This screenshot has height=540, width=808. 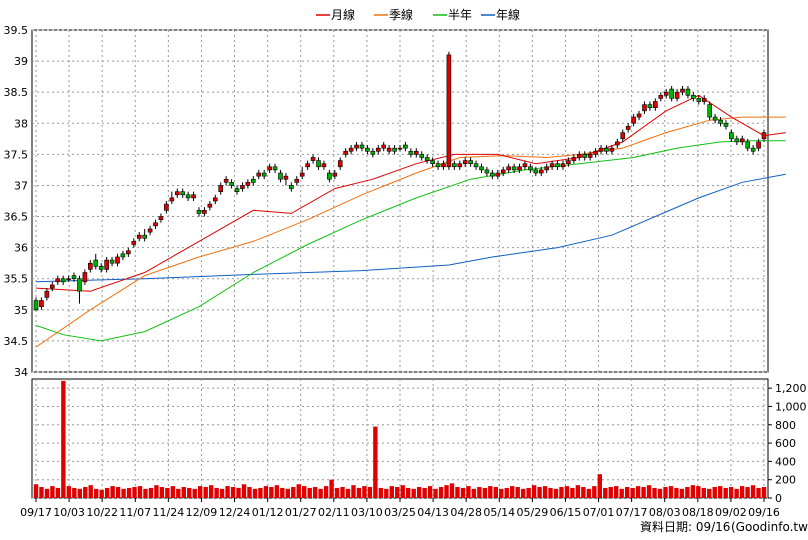 What do you see at coordinates (791, 388) in the screenshot?
I see `volume-tick-label: 1,200` at bounding box center [791, 388].